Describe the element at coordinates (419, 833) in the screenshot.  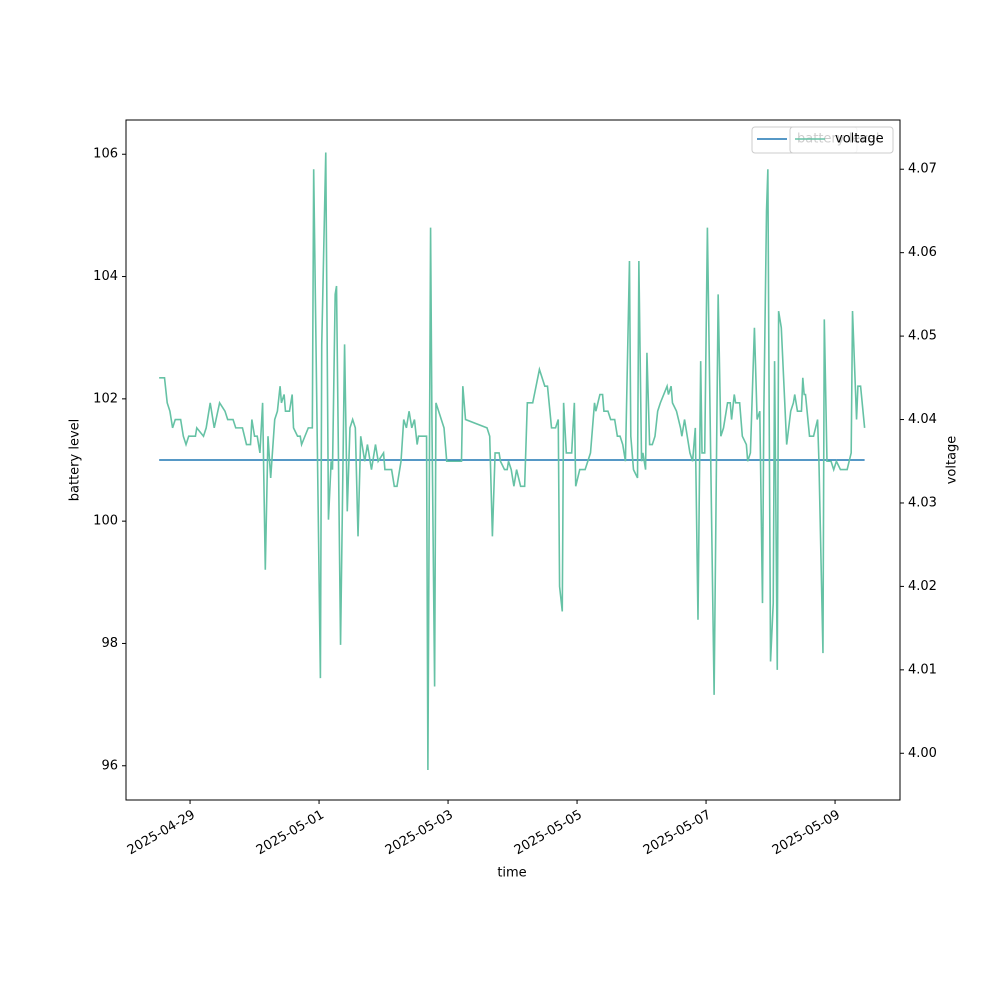
I see `x-tick-label: 2025-05-03` at that location.